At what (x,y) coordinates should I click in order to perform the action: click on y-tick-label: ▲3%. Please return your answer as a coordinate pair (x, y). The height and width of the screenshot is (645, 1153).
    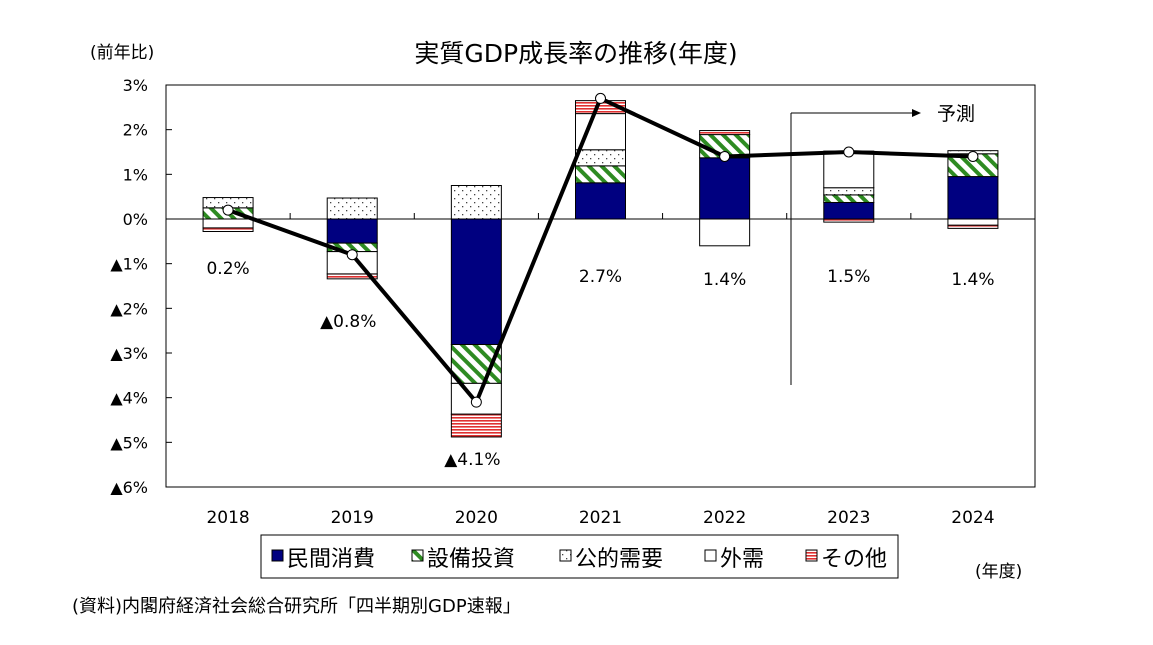
    Looking at the image, I should click on (129, 353).